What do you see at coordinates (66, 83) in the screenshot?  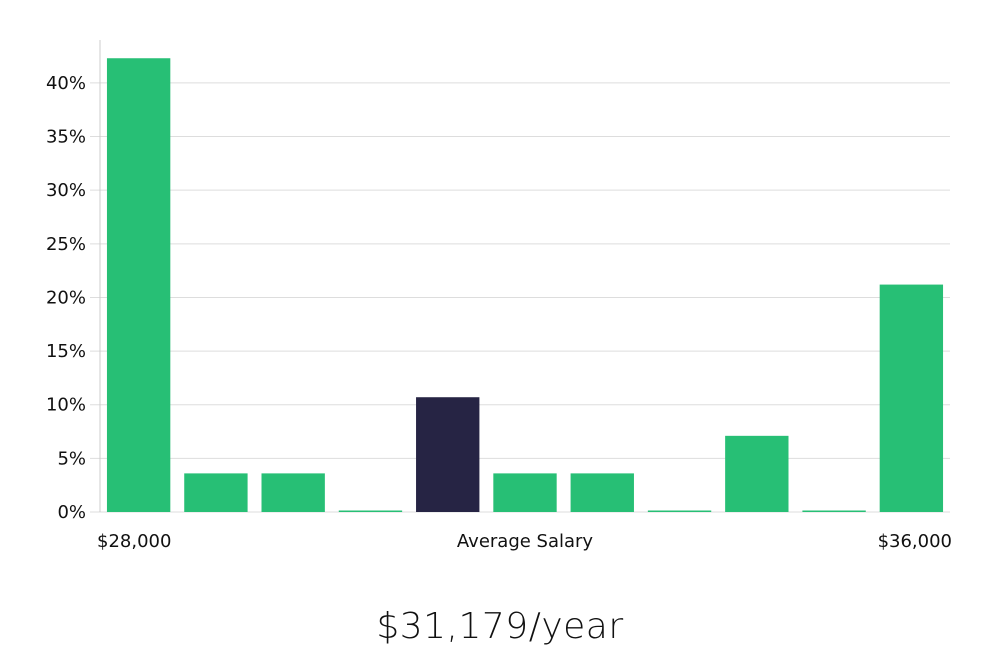 I see `y-tick-label: 40%` at bounding box center [66, 83].